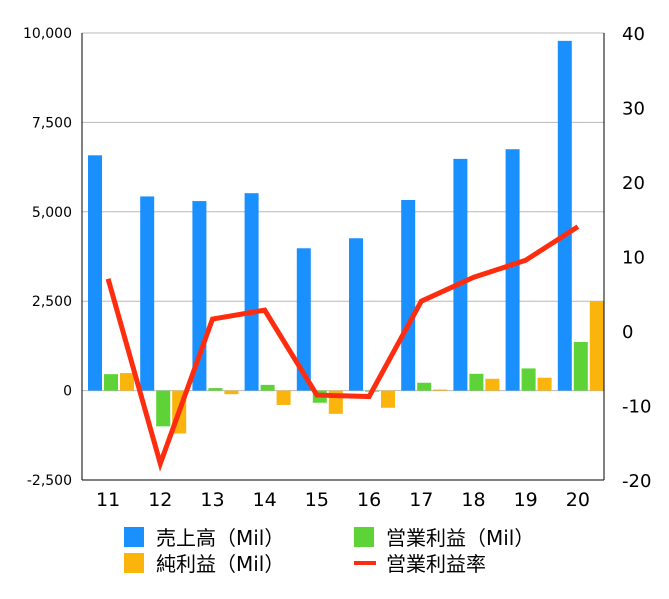  I want to click on legend-label-3: 営業利益率, so click(436, 564).